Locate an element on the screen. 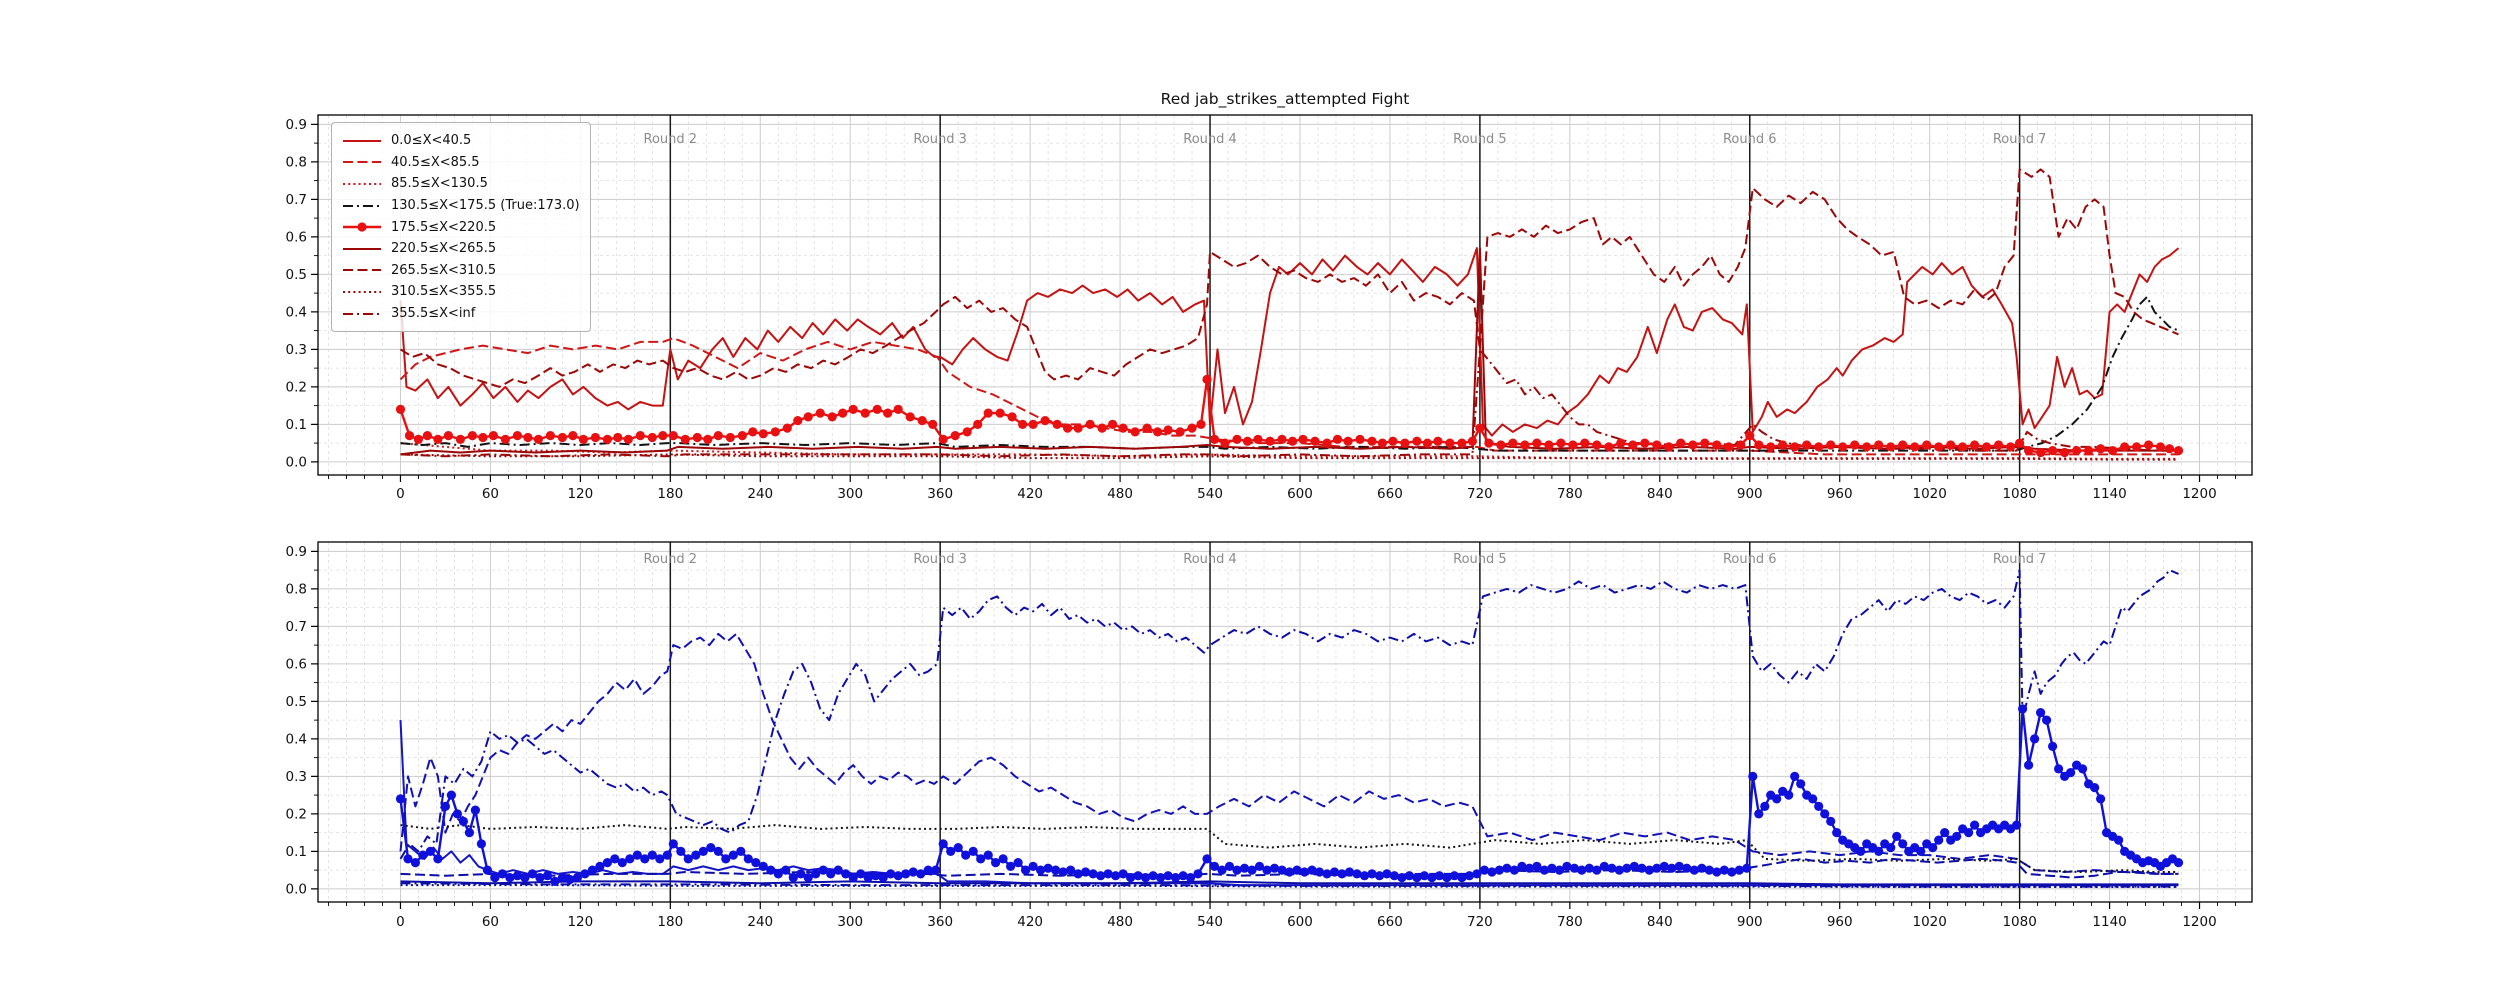  y-tick-label: 0.9 is located at coordinates (296, 125).